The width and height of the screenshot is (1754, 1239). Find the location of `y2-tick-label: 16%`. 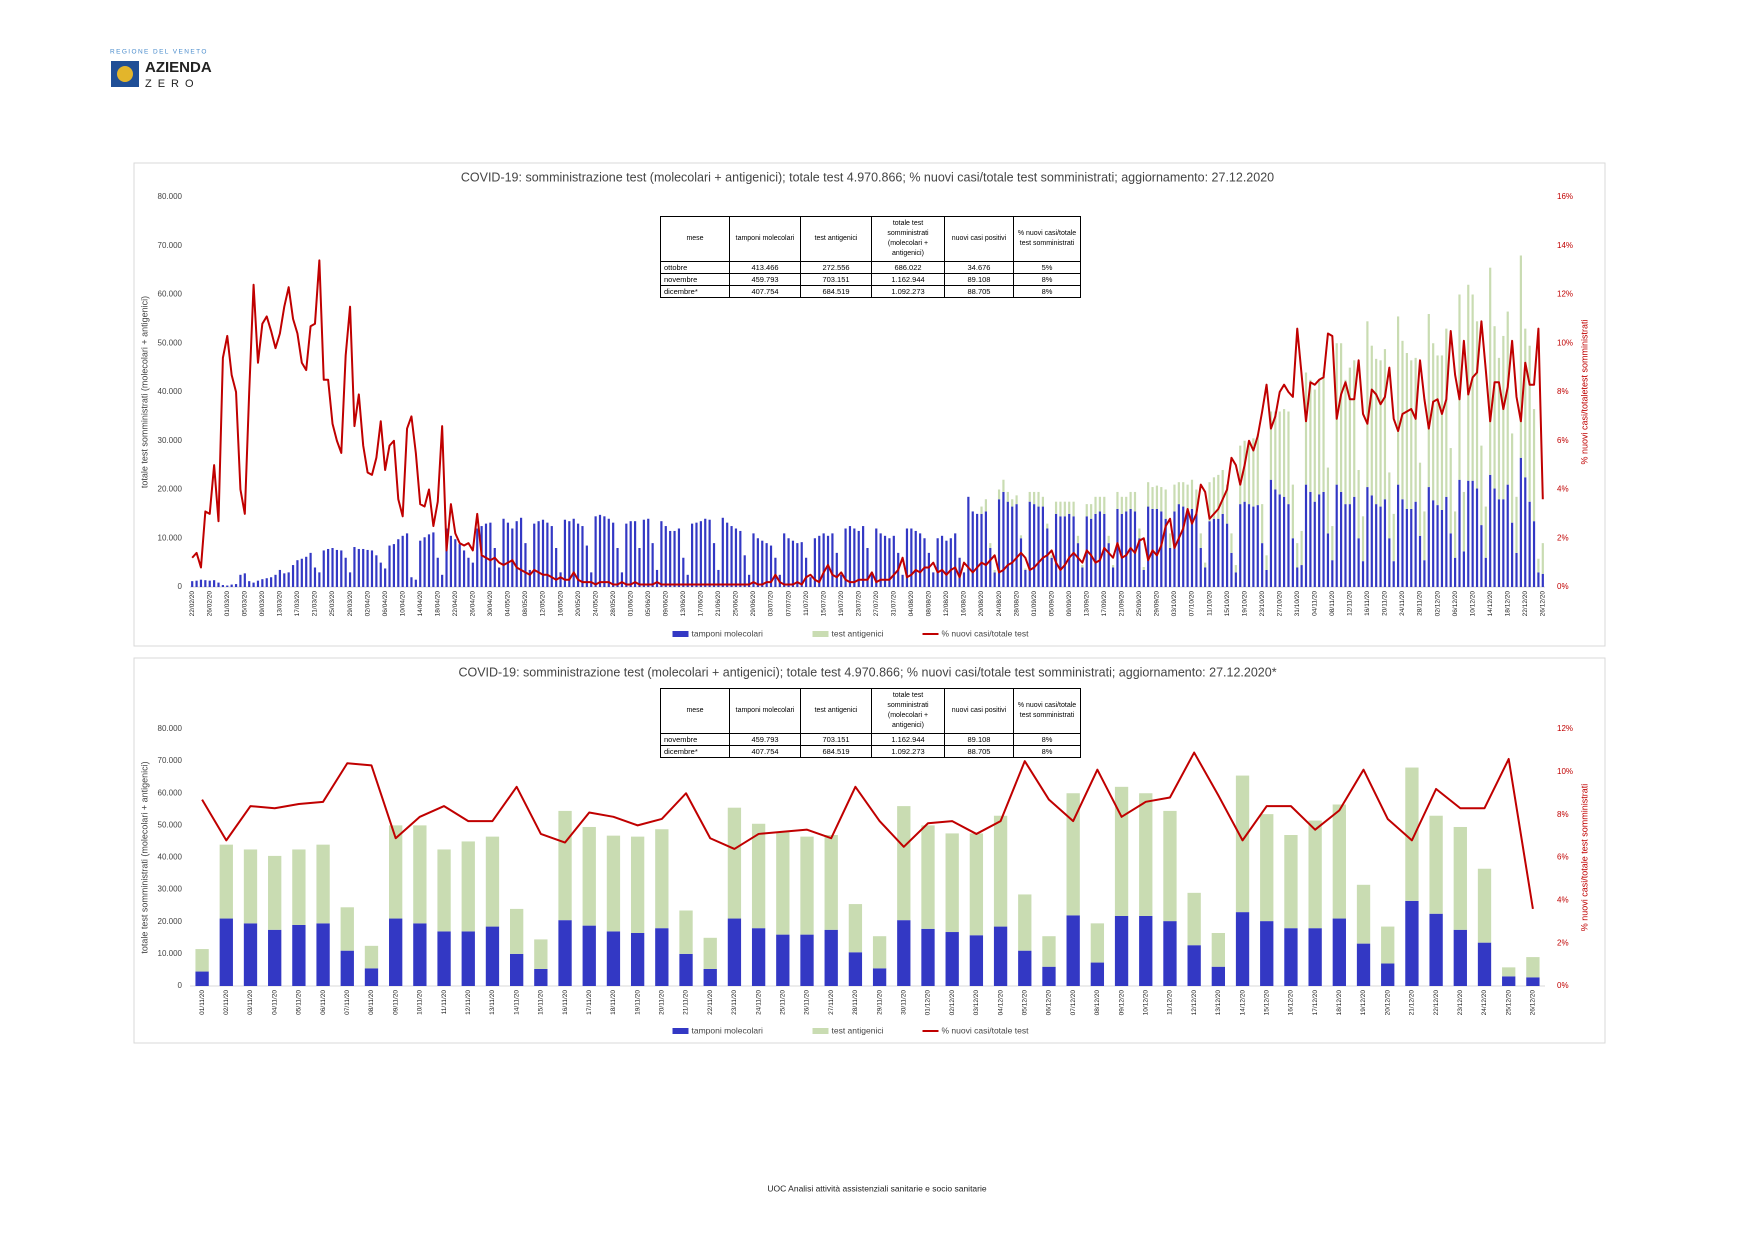

y2-tick-label: 16% is located at coordinates (1565, 196).